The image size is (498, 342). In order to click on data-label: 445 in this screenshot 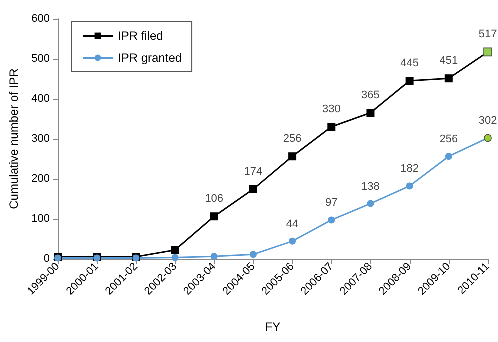, I will do `click(409, 64)`.